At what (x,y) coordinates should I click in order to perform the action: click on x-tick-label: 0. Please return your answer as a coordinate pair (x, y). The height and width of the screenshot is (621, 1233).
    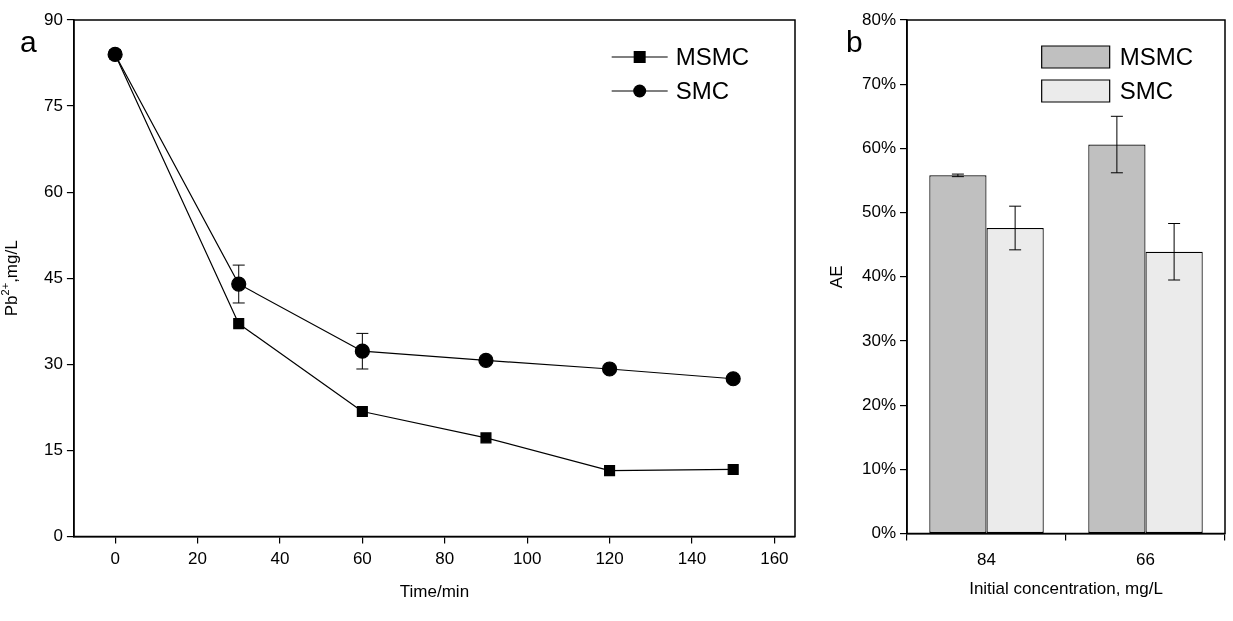
    Looking at the image, I should click on (115, 559).